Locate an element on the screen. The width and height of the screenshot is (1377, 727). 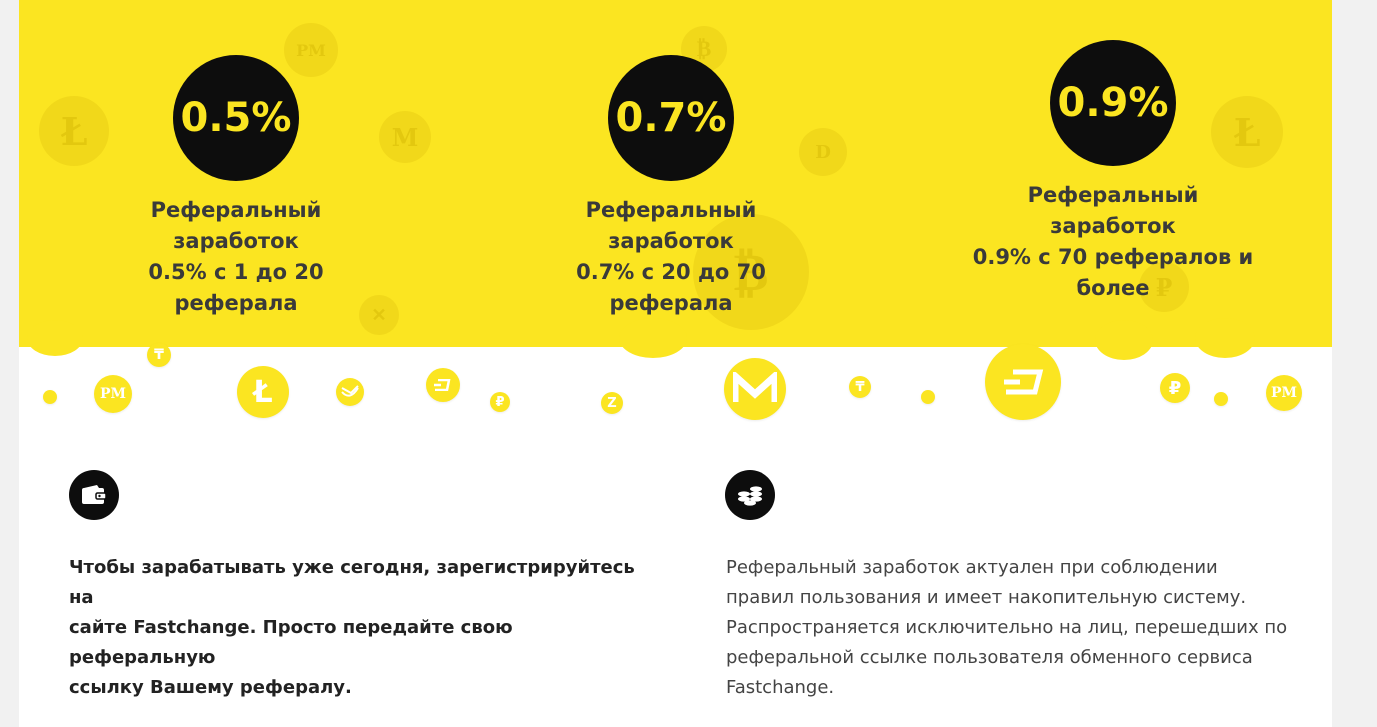
tier-range: 0.5% с 1 до 20 реферала is located at coordinates (236, 287).